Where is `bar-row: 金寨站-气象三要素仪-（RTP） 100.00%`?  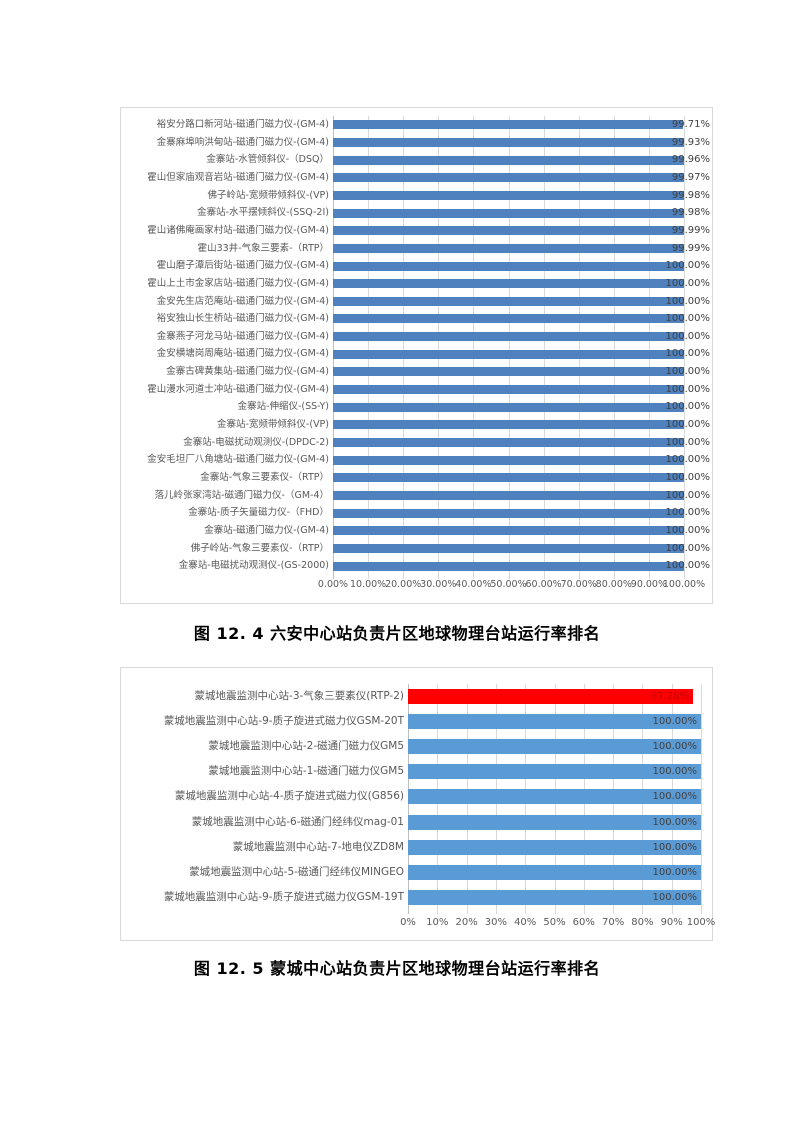
bar-row: 金寨站-气象三要素仪-（RTP） 100.00% is located at coordinates (416, 478).